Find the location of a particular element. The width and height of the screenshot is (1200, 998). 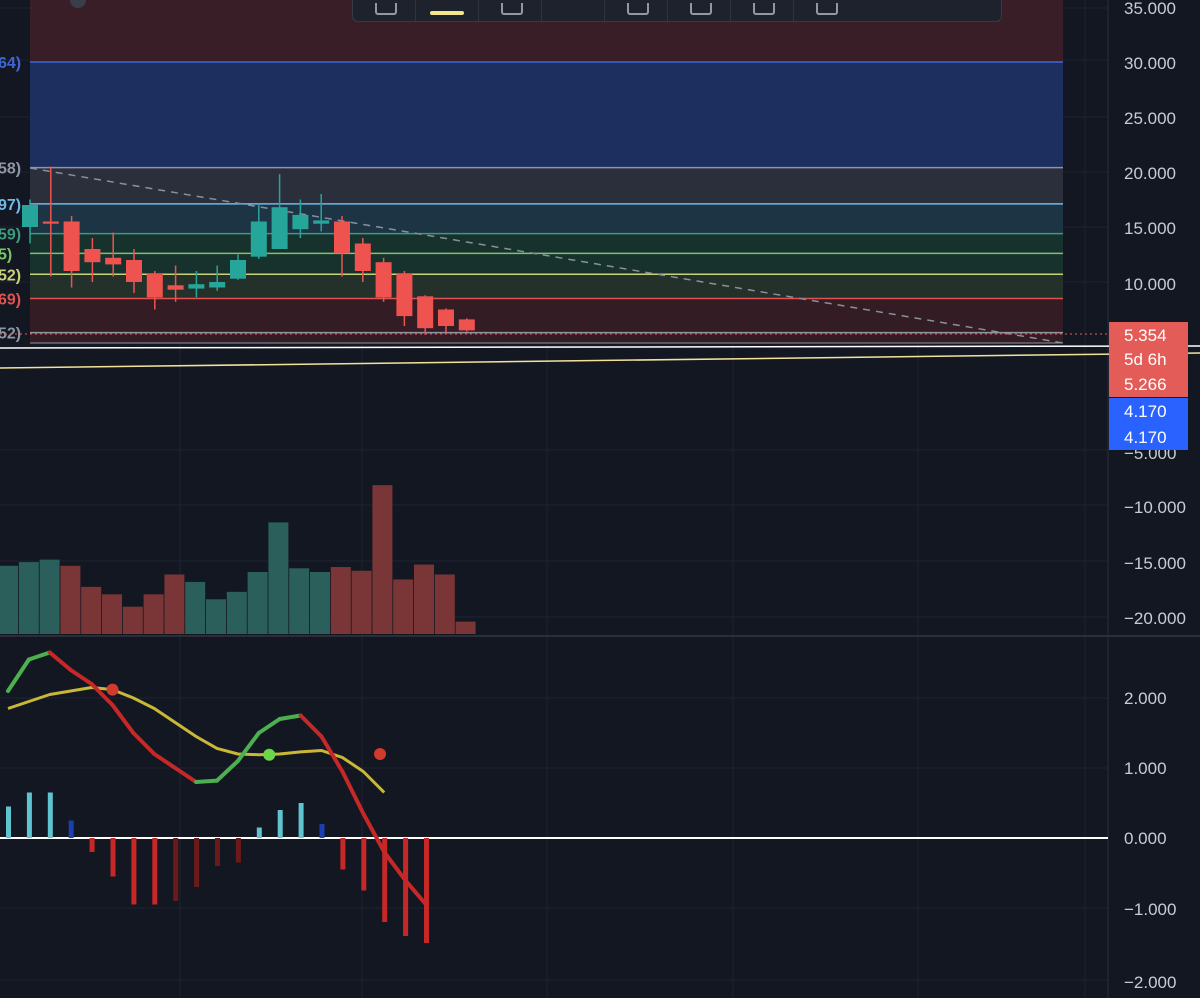

fib-zone-lightblue is located at coordinates (546, 218).